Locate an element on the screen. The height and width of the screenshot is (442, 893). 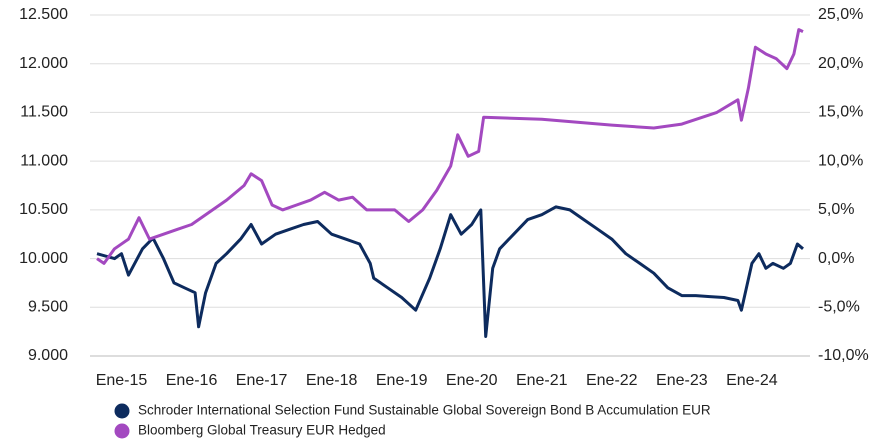
x-tick-label: Ene-16 is located at coordinates (192, 380).